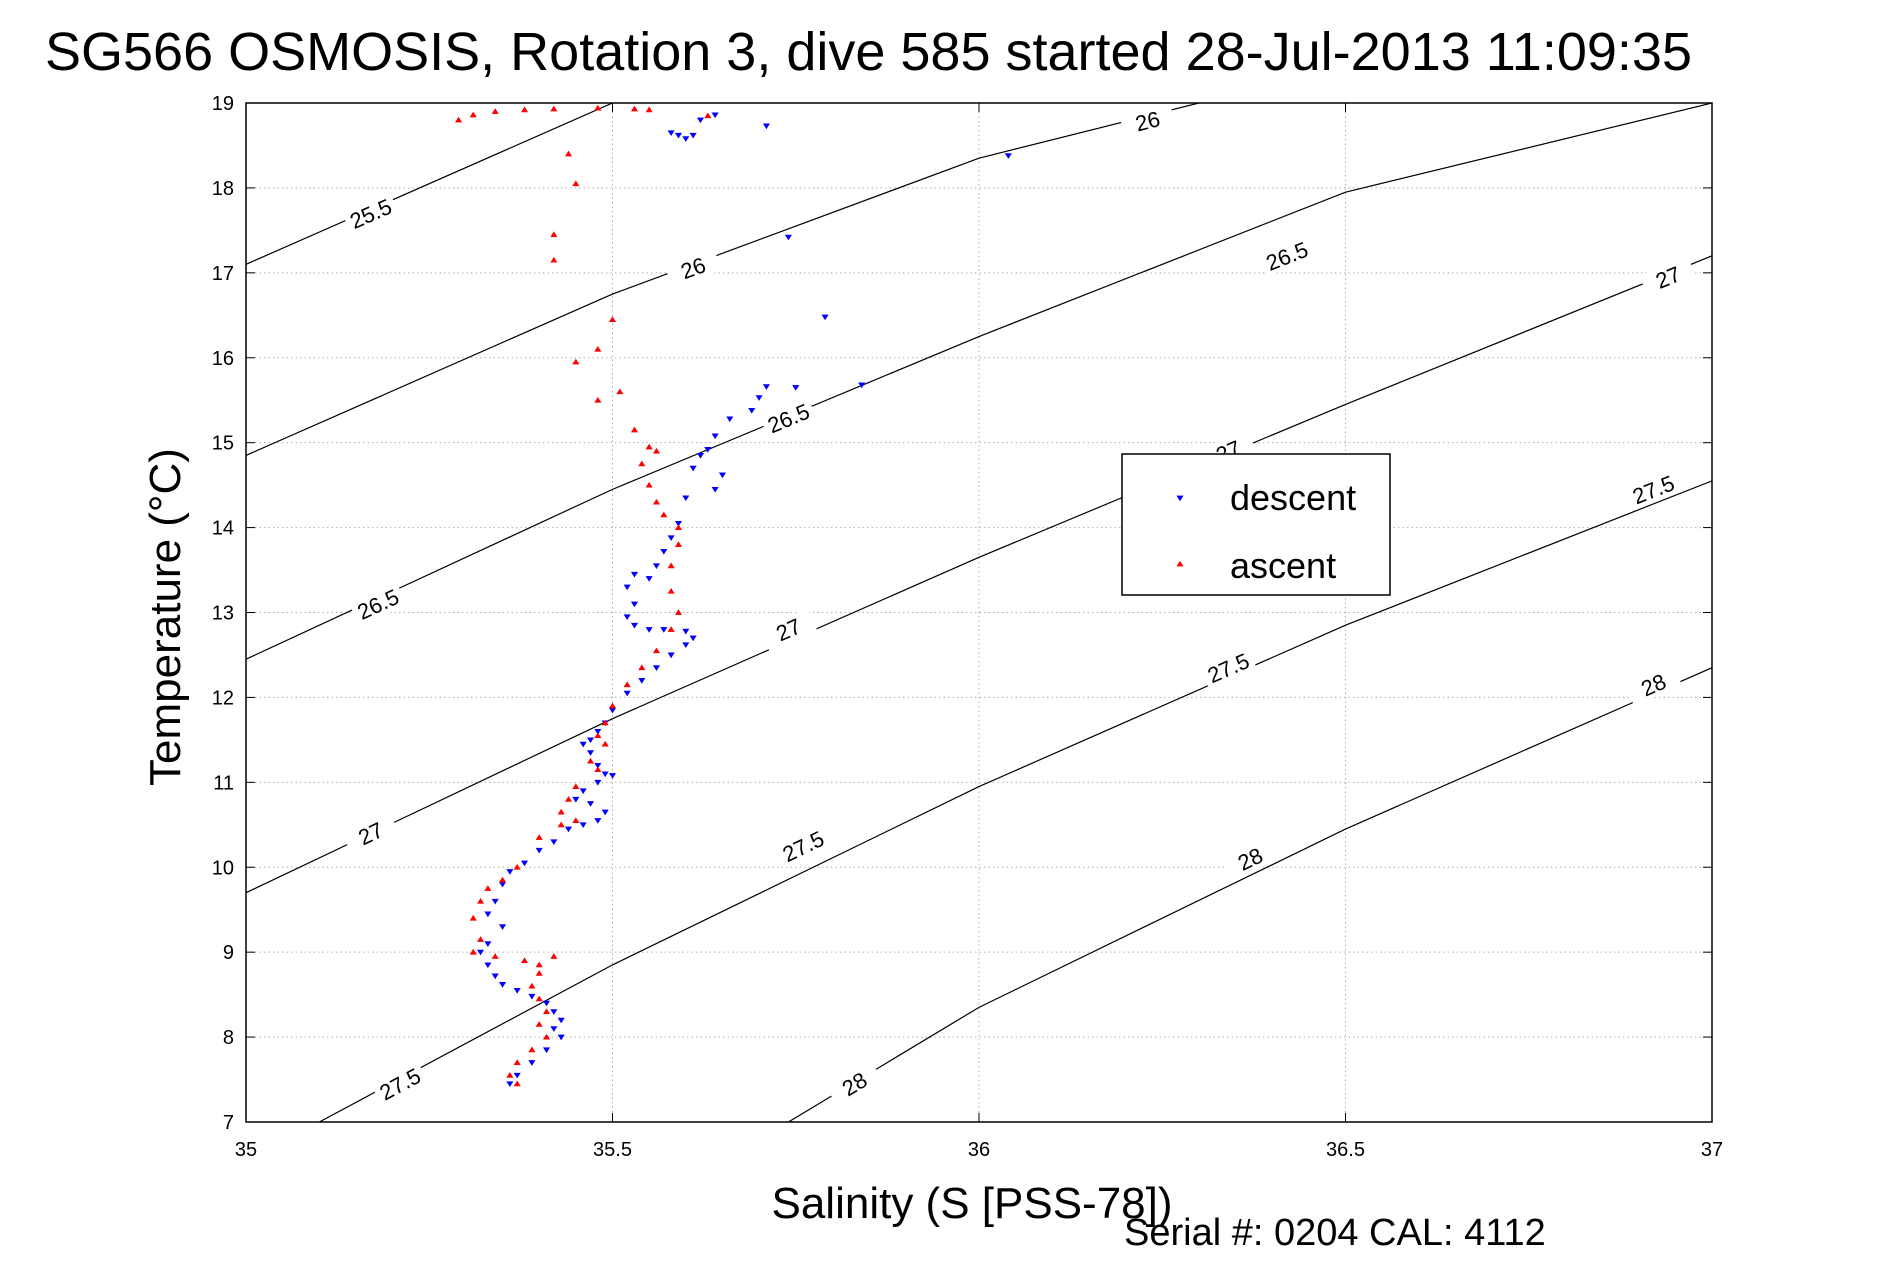 The width and height of the screenshot is (1891, 1262). I want to click on y-tick-label: 17, so click(223, 274).